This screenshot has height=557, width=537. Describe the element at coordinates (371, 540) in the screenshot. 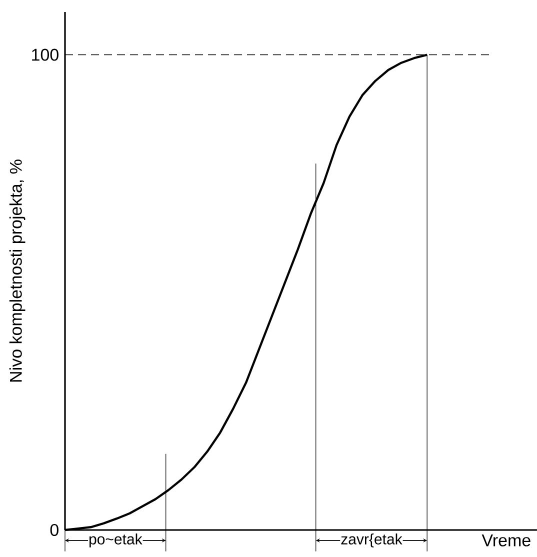

I see `text: zavr{etak` at that location.